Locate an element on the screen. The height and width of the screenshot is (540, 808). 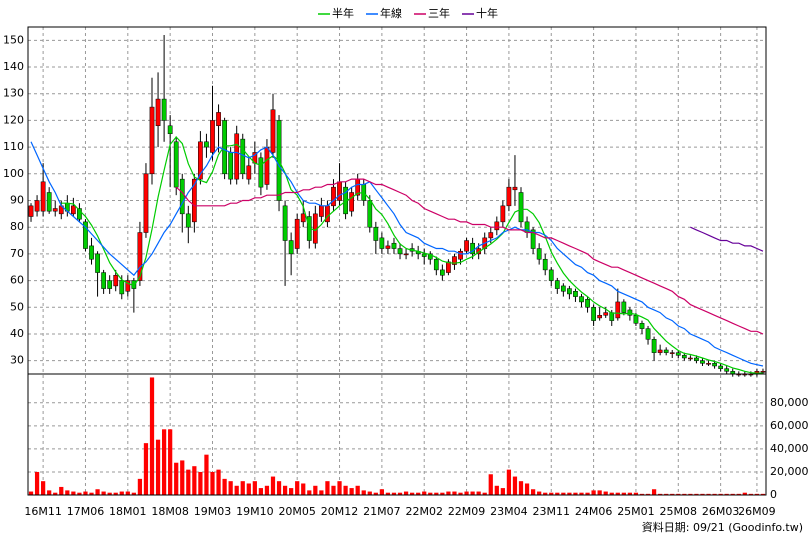
legend-label: 三年 is located at coordinates (439, 13).